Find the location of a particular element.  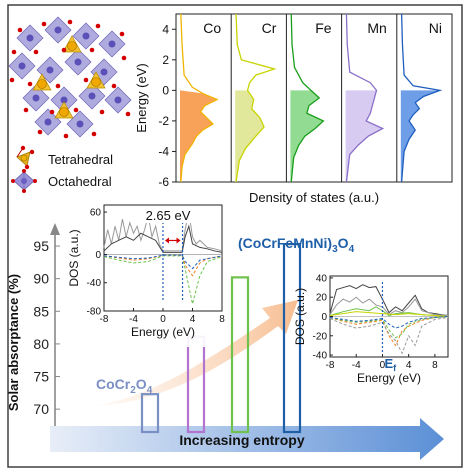

dos-curve-mn is located at coordinates (365, 98).